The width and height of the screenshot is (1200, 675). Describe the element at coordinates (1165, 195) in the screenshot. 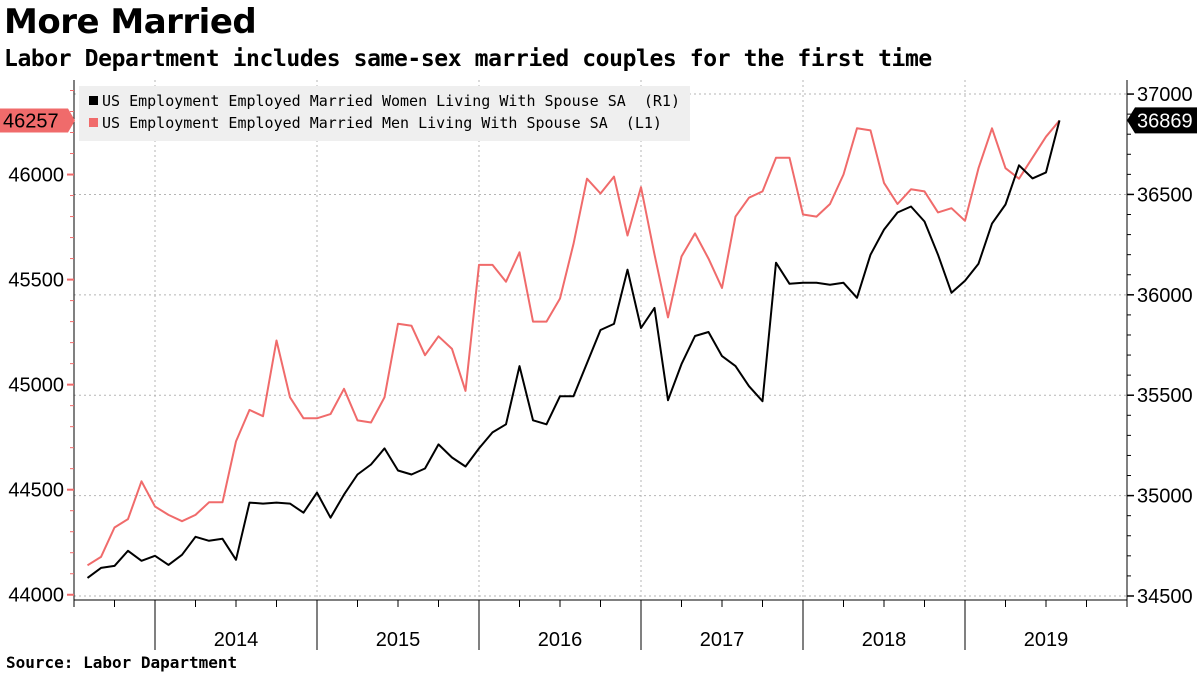

I see `y-right-tick-label: 36500` at that location.